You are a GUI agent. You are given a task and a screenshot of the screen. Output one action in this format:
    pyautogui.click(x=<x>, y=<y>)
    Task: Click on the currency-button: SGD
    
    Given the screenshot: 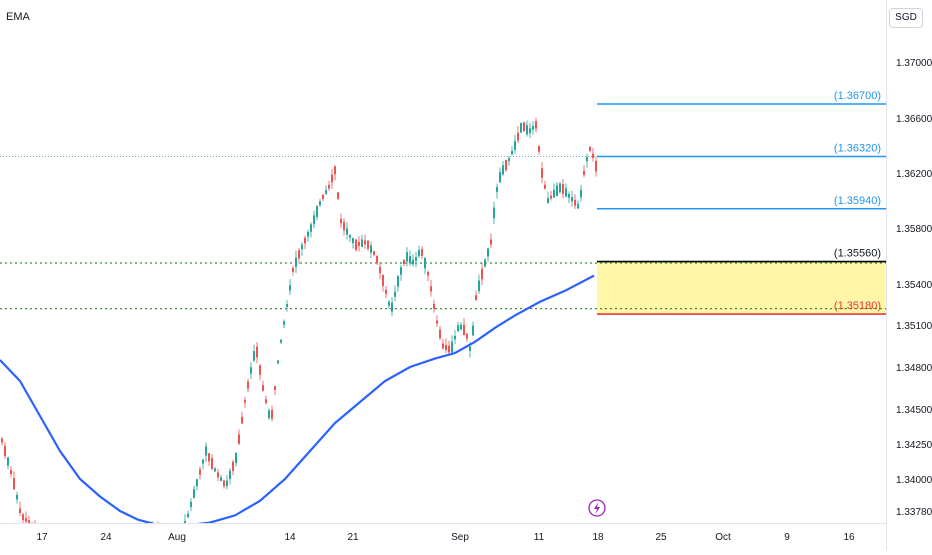 What is the action you would take?
    pyautogui.click(x=906, y=18)
    